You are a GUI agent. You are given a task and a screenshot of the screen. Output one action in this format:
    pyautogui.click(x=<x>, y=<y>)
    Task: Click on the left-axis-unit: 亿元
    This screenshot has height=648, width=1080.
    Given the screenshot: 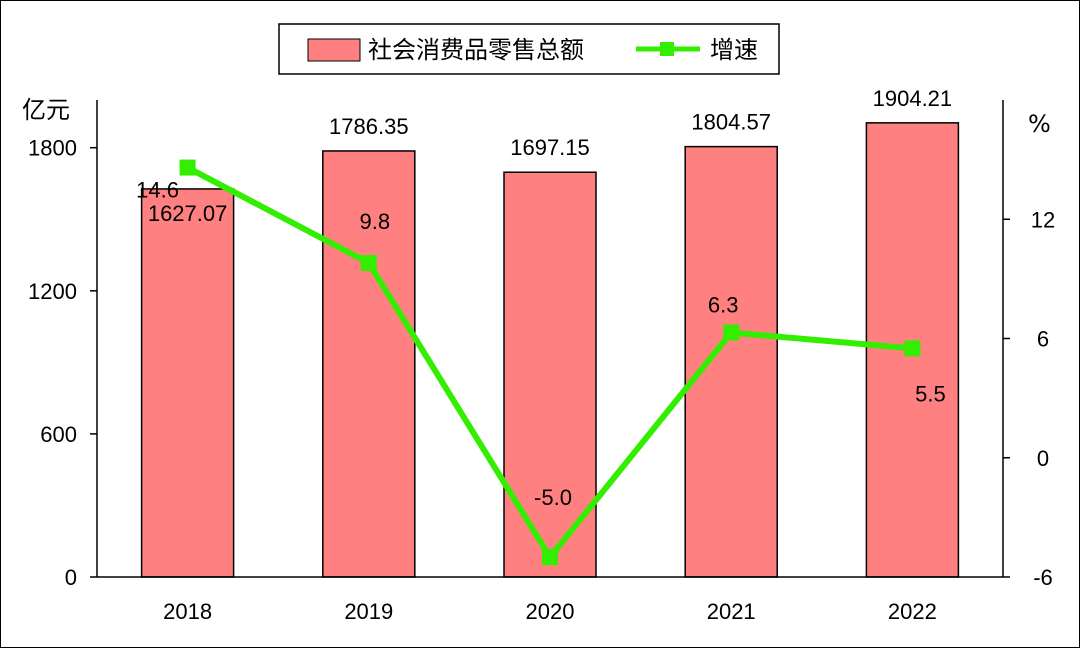 What is the action you would take?
    pyautogui.click(x=46, y=110)
    